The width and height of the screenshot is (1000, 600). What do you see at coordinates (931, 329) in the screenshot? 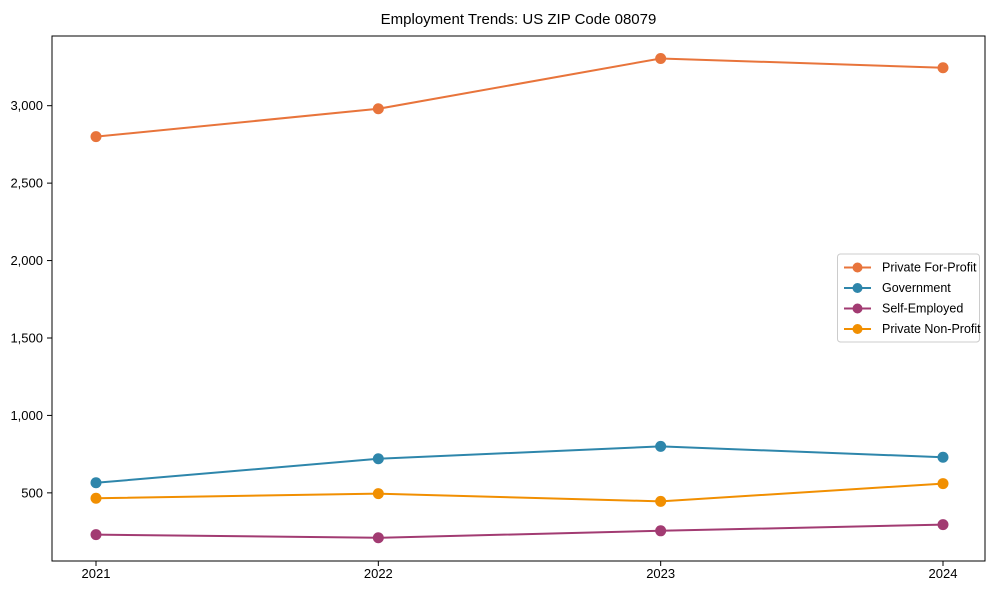
I see `legend-label: Private Non-Profit` at bounding box center [931, 329].